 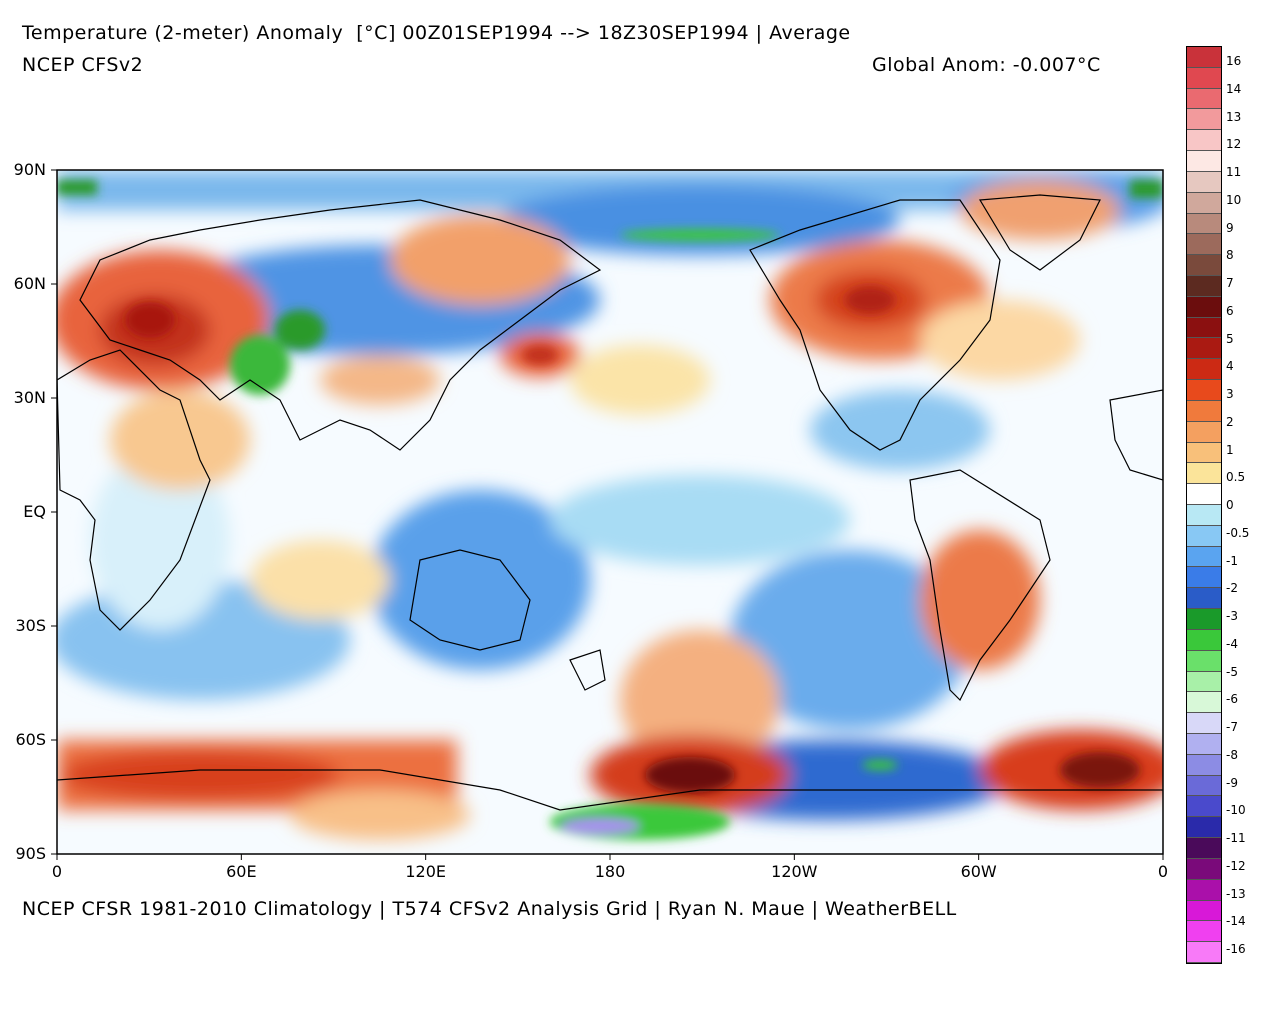 What do you see at coordinates (30, 625) in the screenshot?
I see `lat-label: 30S` at bounding box center [30, 625].